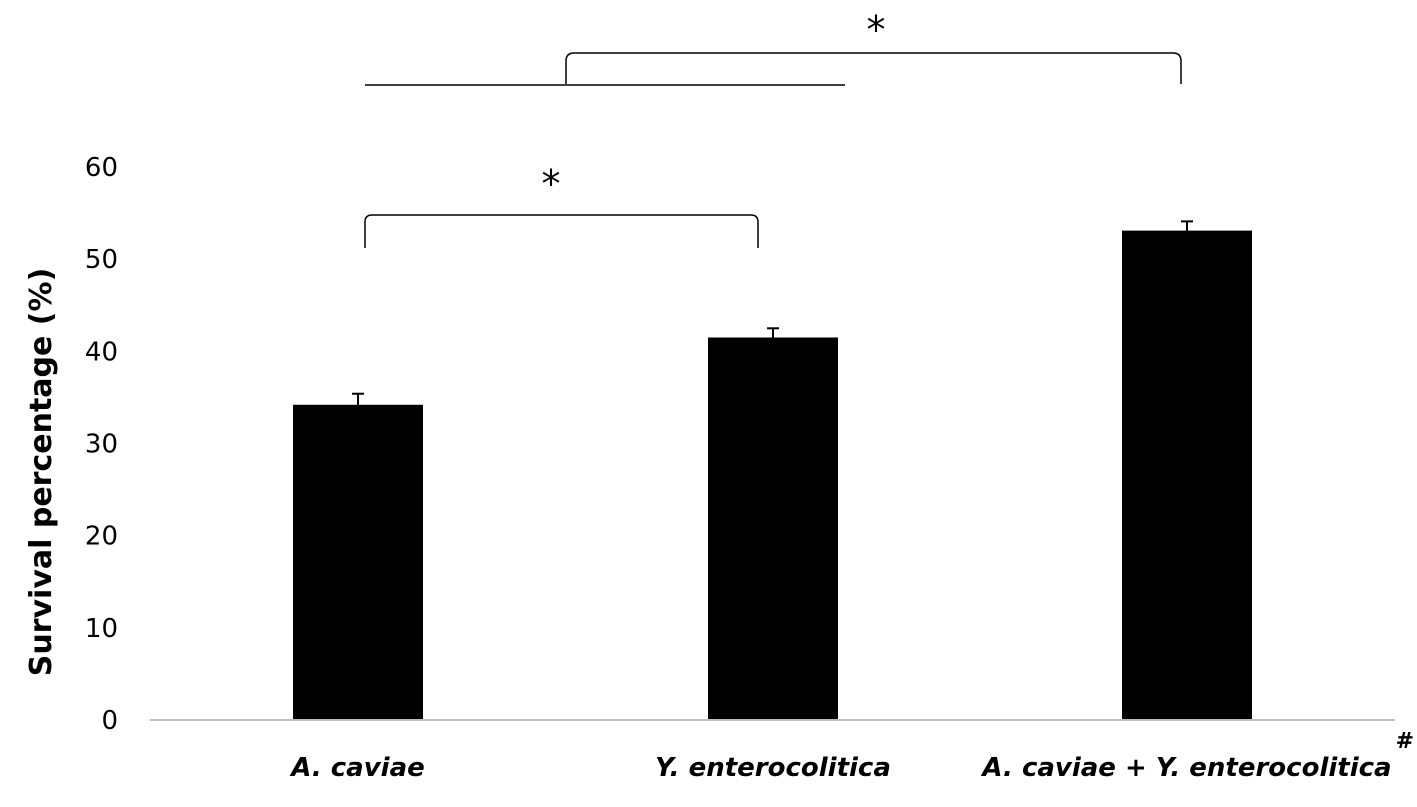 This screenshot has height=807, width=1417. Describe the element at coordinates (773, 768) in the screenshot. I see `category-label: Y. enterocolitica` at that location.